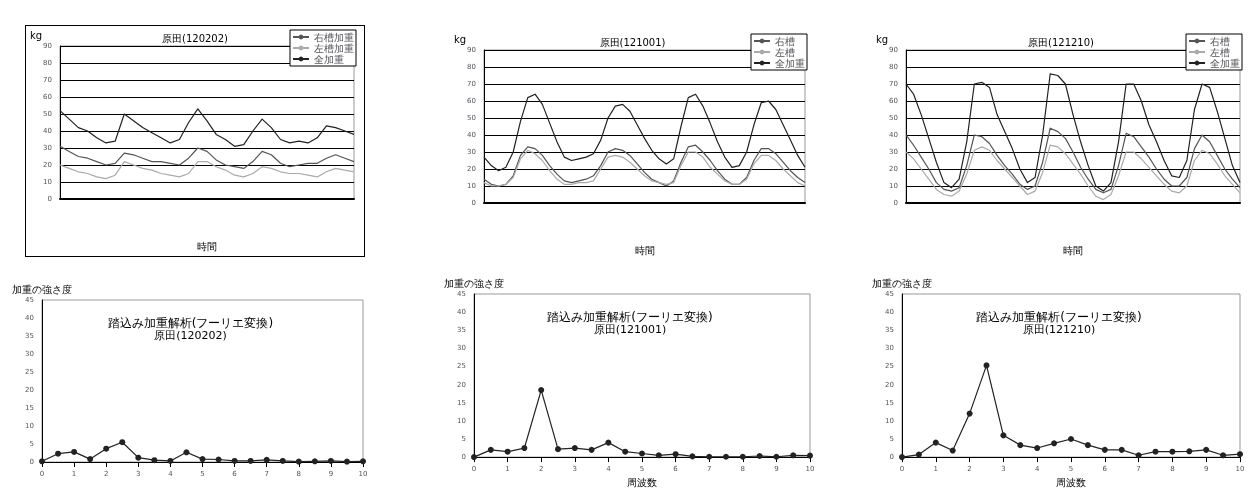 The width and height of the screenshot is (1254, 495). I want to click on text: 原田(121210), so click(1059, 329).